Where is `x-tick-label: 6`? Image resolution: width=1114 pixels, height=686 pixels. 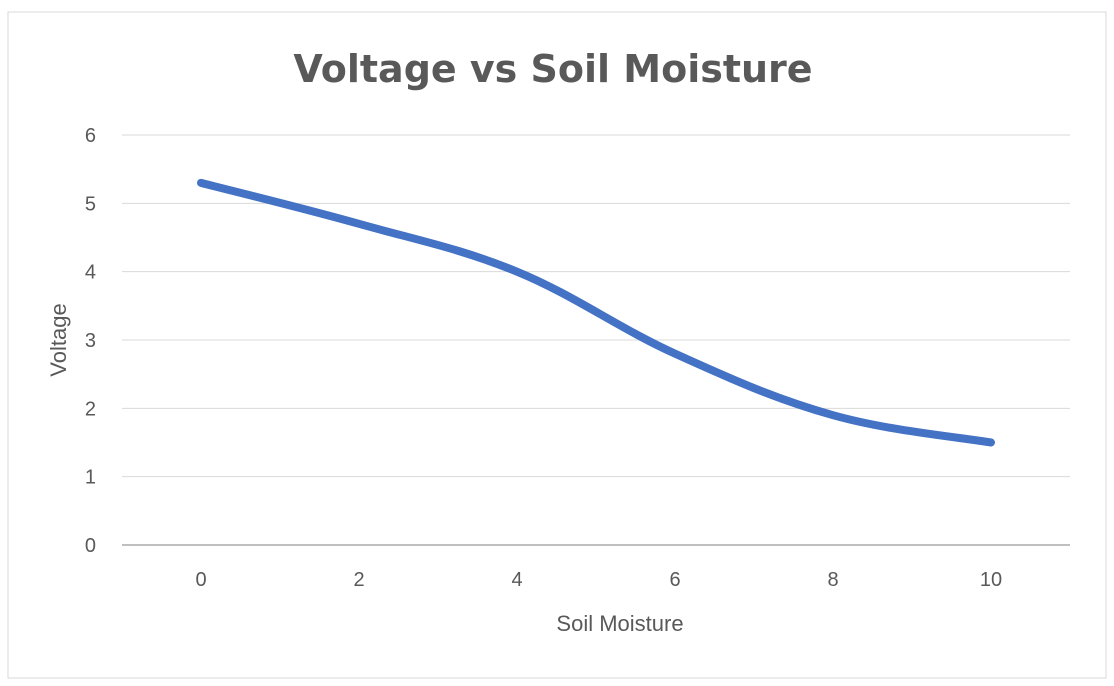 x-tick-label: 6 is located at coordinates (674, 580).